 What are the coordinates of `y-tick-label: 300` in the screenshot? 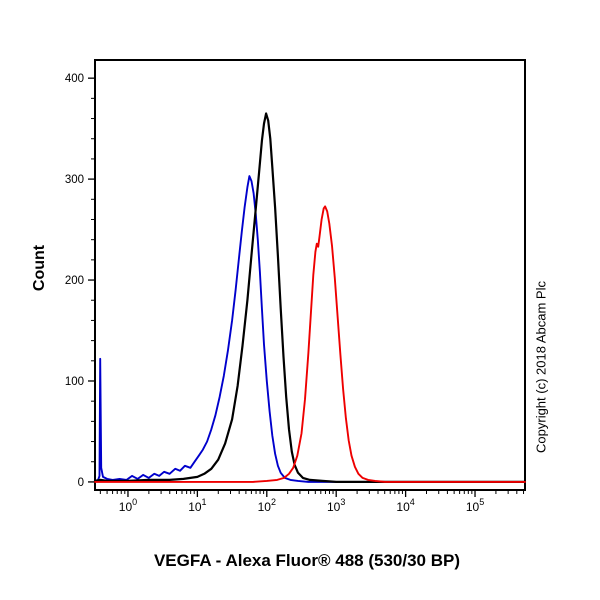 It's located at (74, 180).